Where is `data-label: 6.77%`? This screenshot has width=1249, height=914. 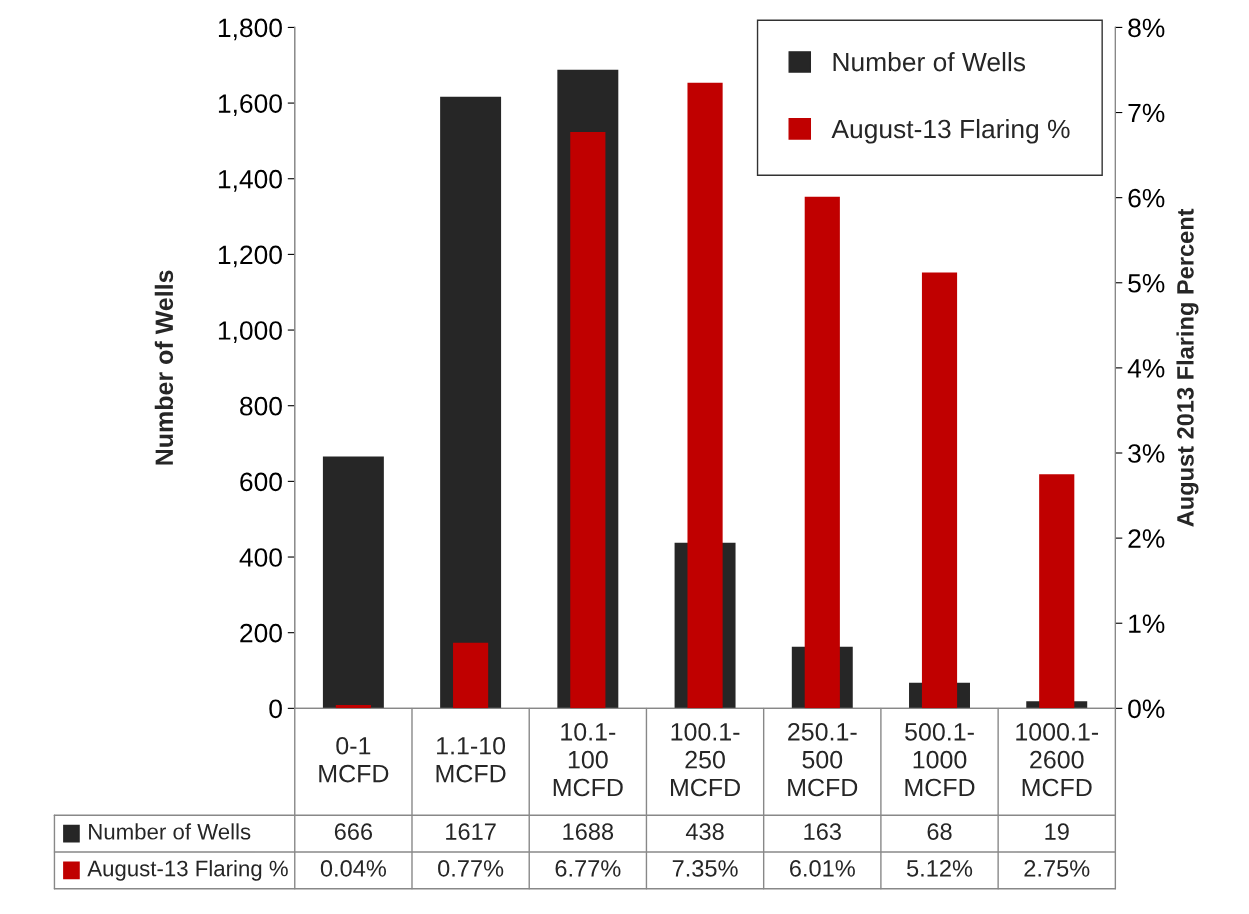 data-label: 6.77% is located at coordinates (588, 868).